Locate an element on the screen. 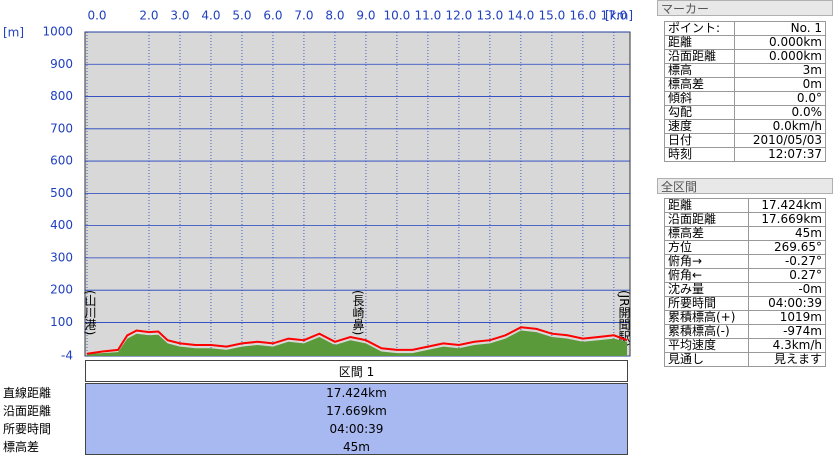 The width and height of the screenshot is (833, 473). x-tick-label: 13.0 is located at coordinates (490, 16).